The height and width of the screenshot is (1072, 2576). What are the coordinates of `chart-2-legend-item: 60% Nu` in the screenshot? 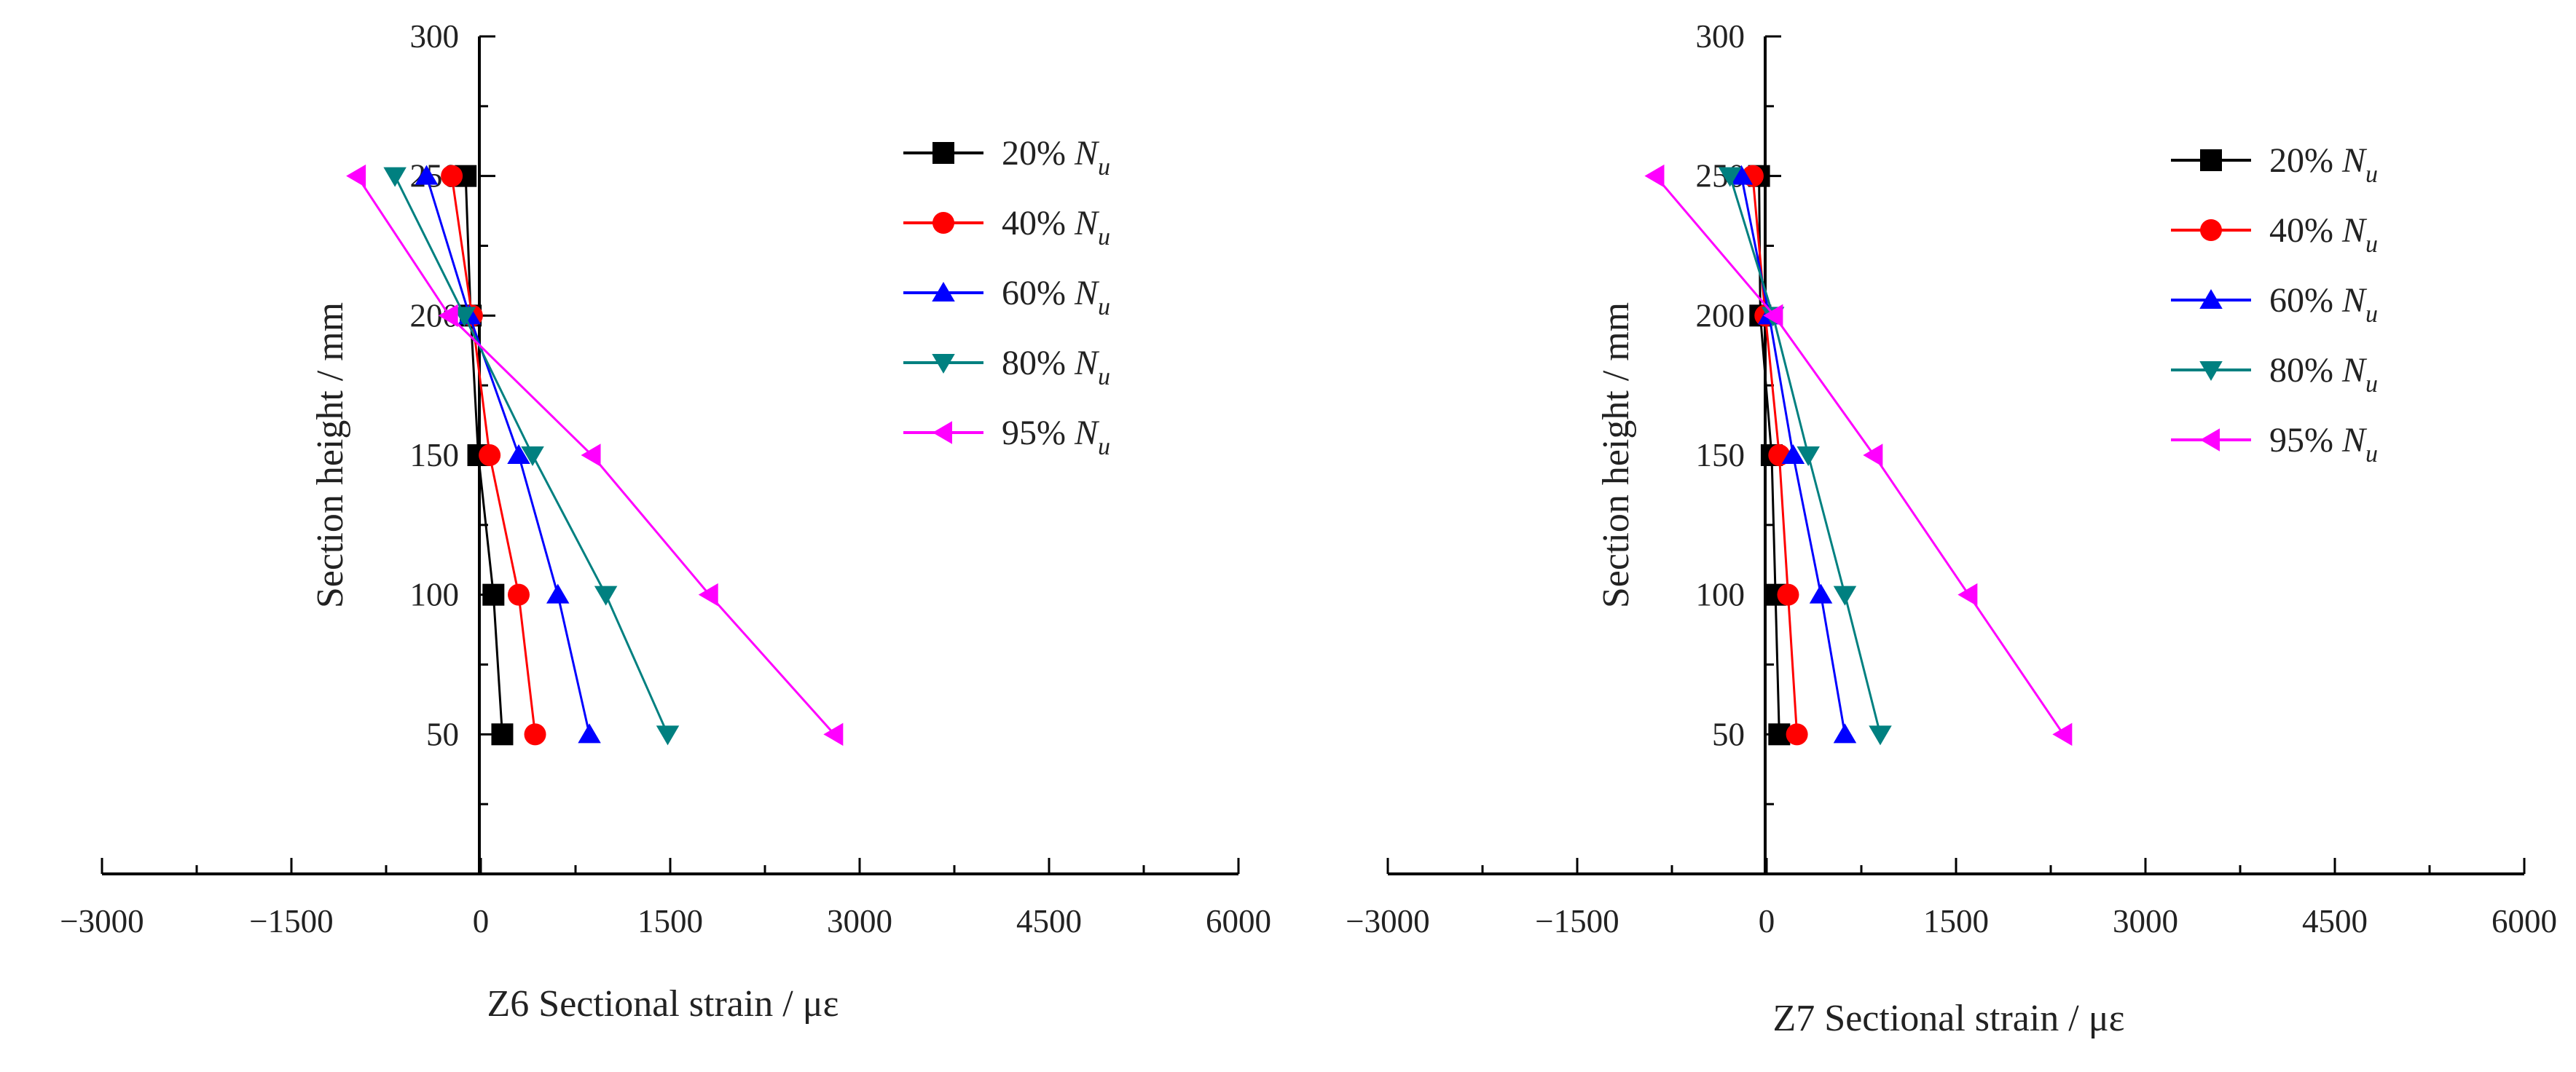 It's located at (2274, 304).